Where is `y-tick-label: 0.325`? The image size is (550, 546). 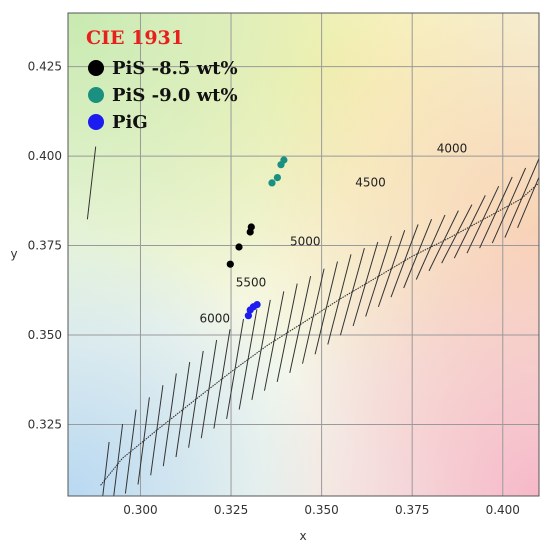
y-tick-label: 0.325 is located at coordinates (45, 424).